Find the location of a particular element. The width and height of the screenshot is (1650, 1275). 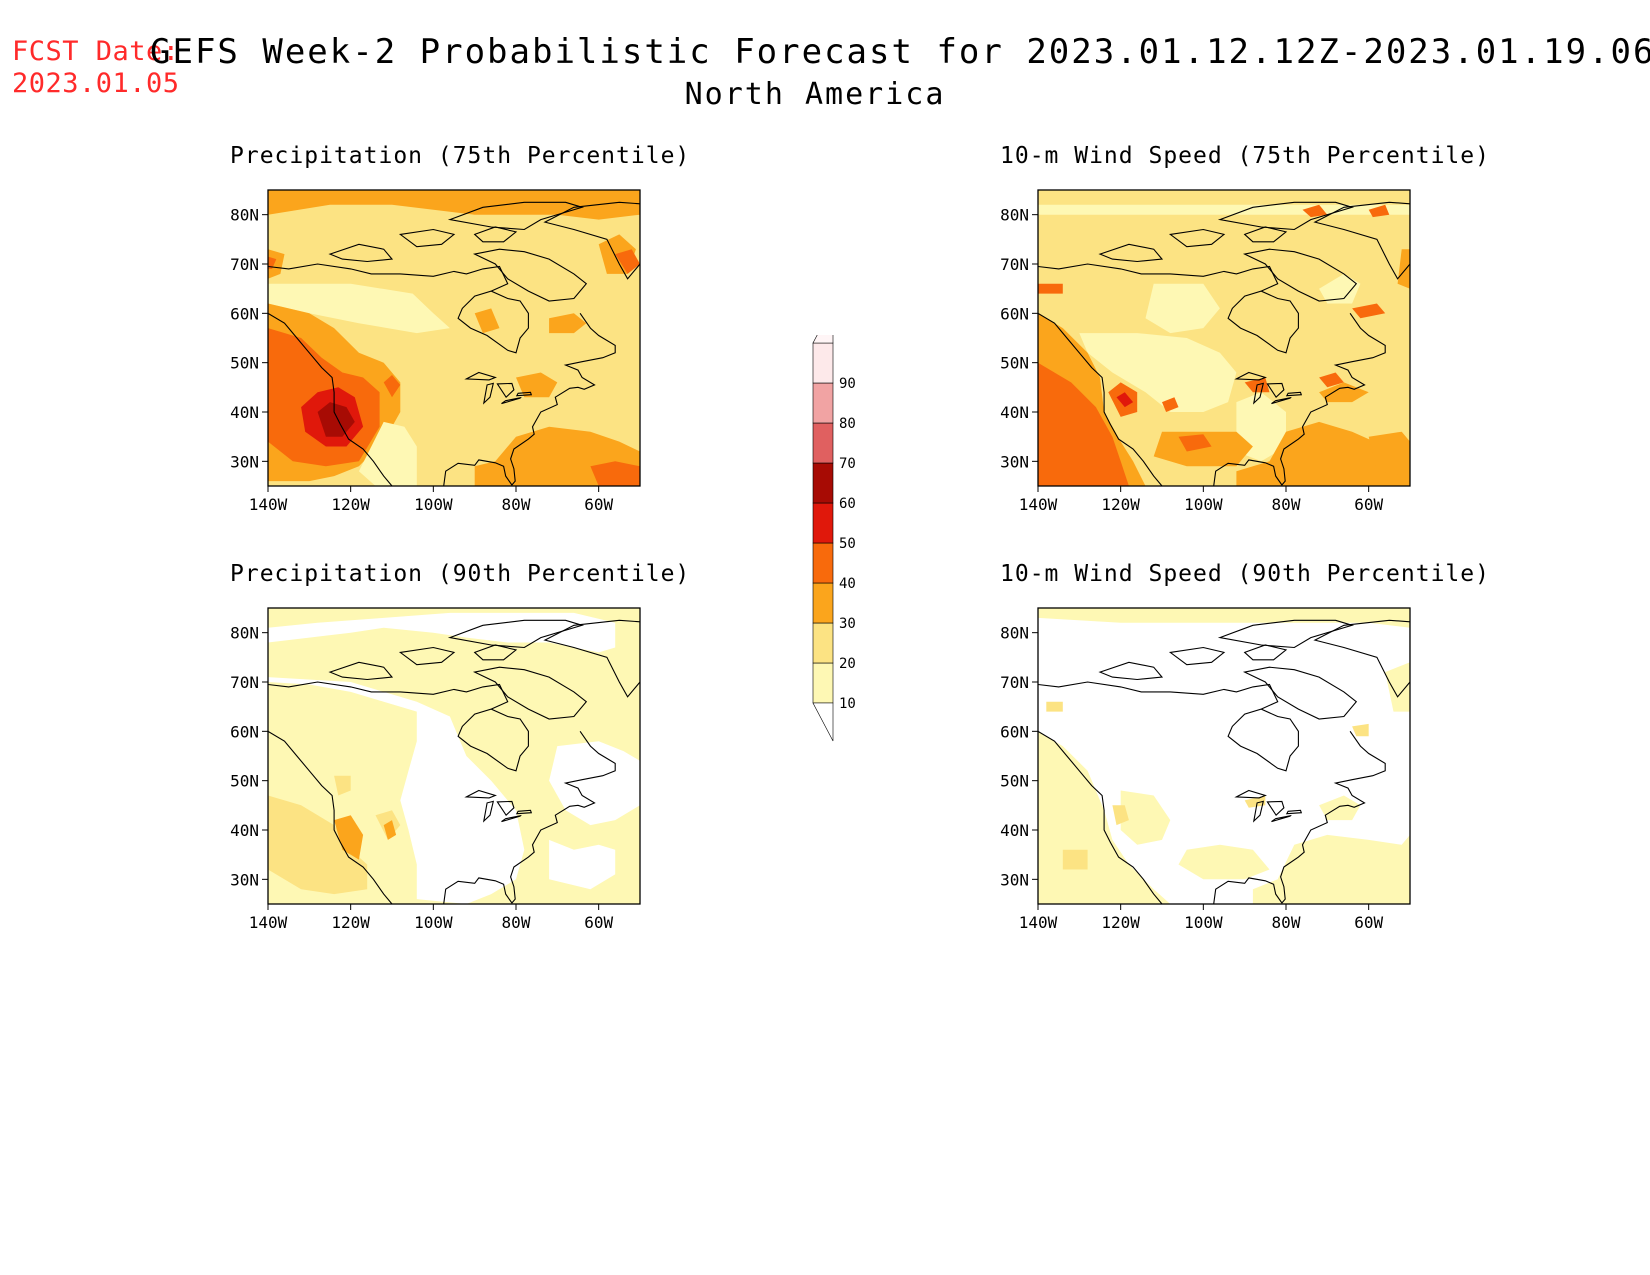

colorbar-label: 20 is located at coordinates (847, 664).